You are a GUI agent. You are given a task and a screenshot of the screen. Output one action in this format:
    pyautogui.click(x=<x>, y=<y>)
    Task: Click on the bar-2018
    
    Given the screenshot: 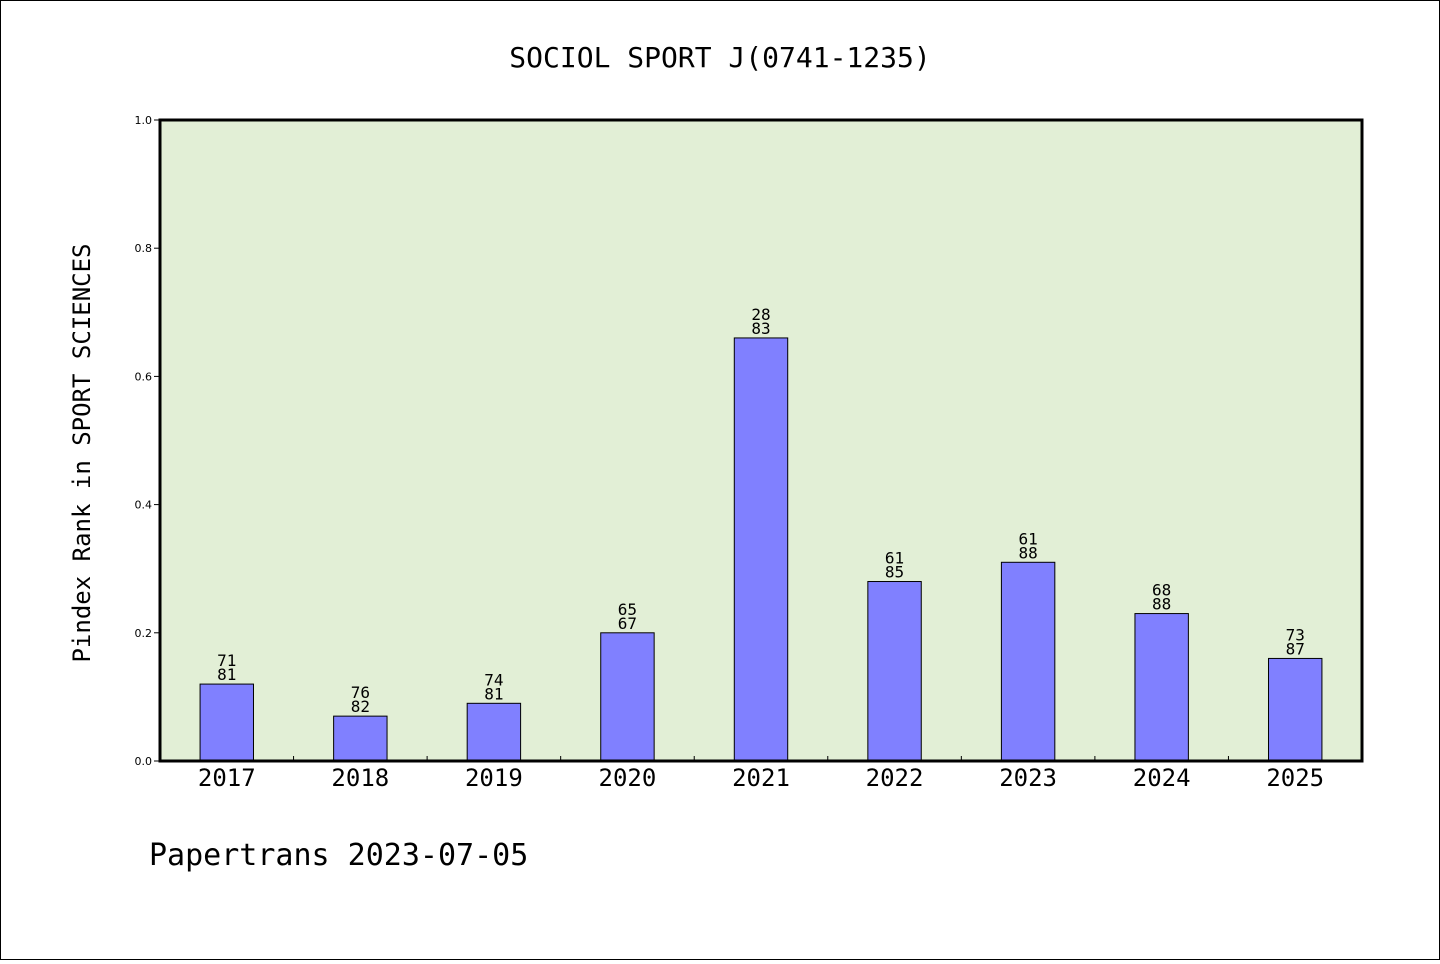 What is the action you would take?
    pyautogui.click(x=360, y=738)
    